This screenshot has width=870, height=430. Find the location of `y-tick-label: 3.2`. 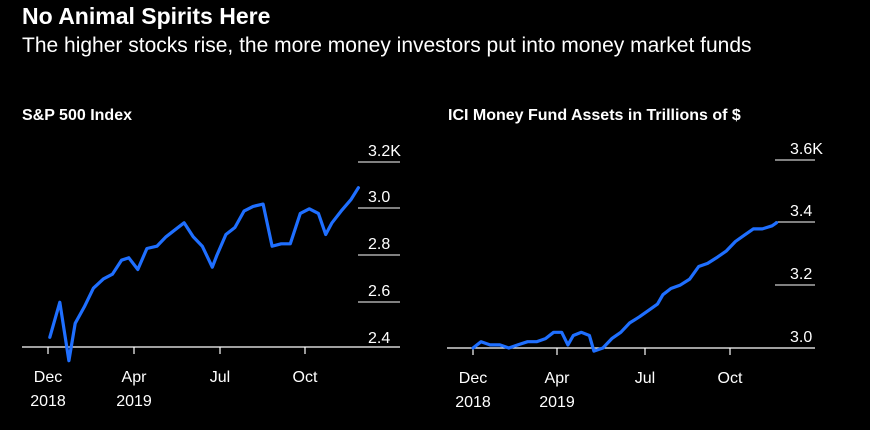

y-tick-label: 3.2 is located at coordinates (801, 274).